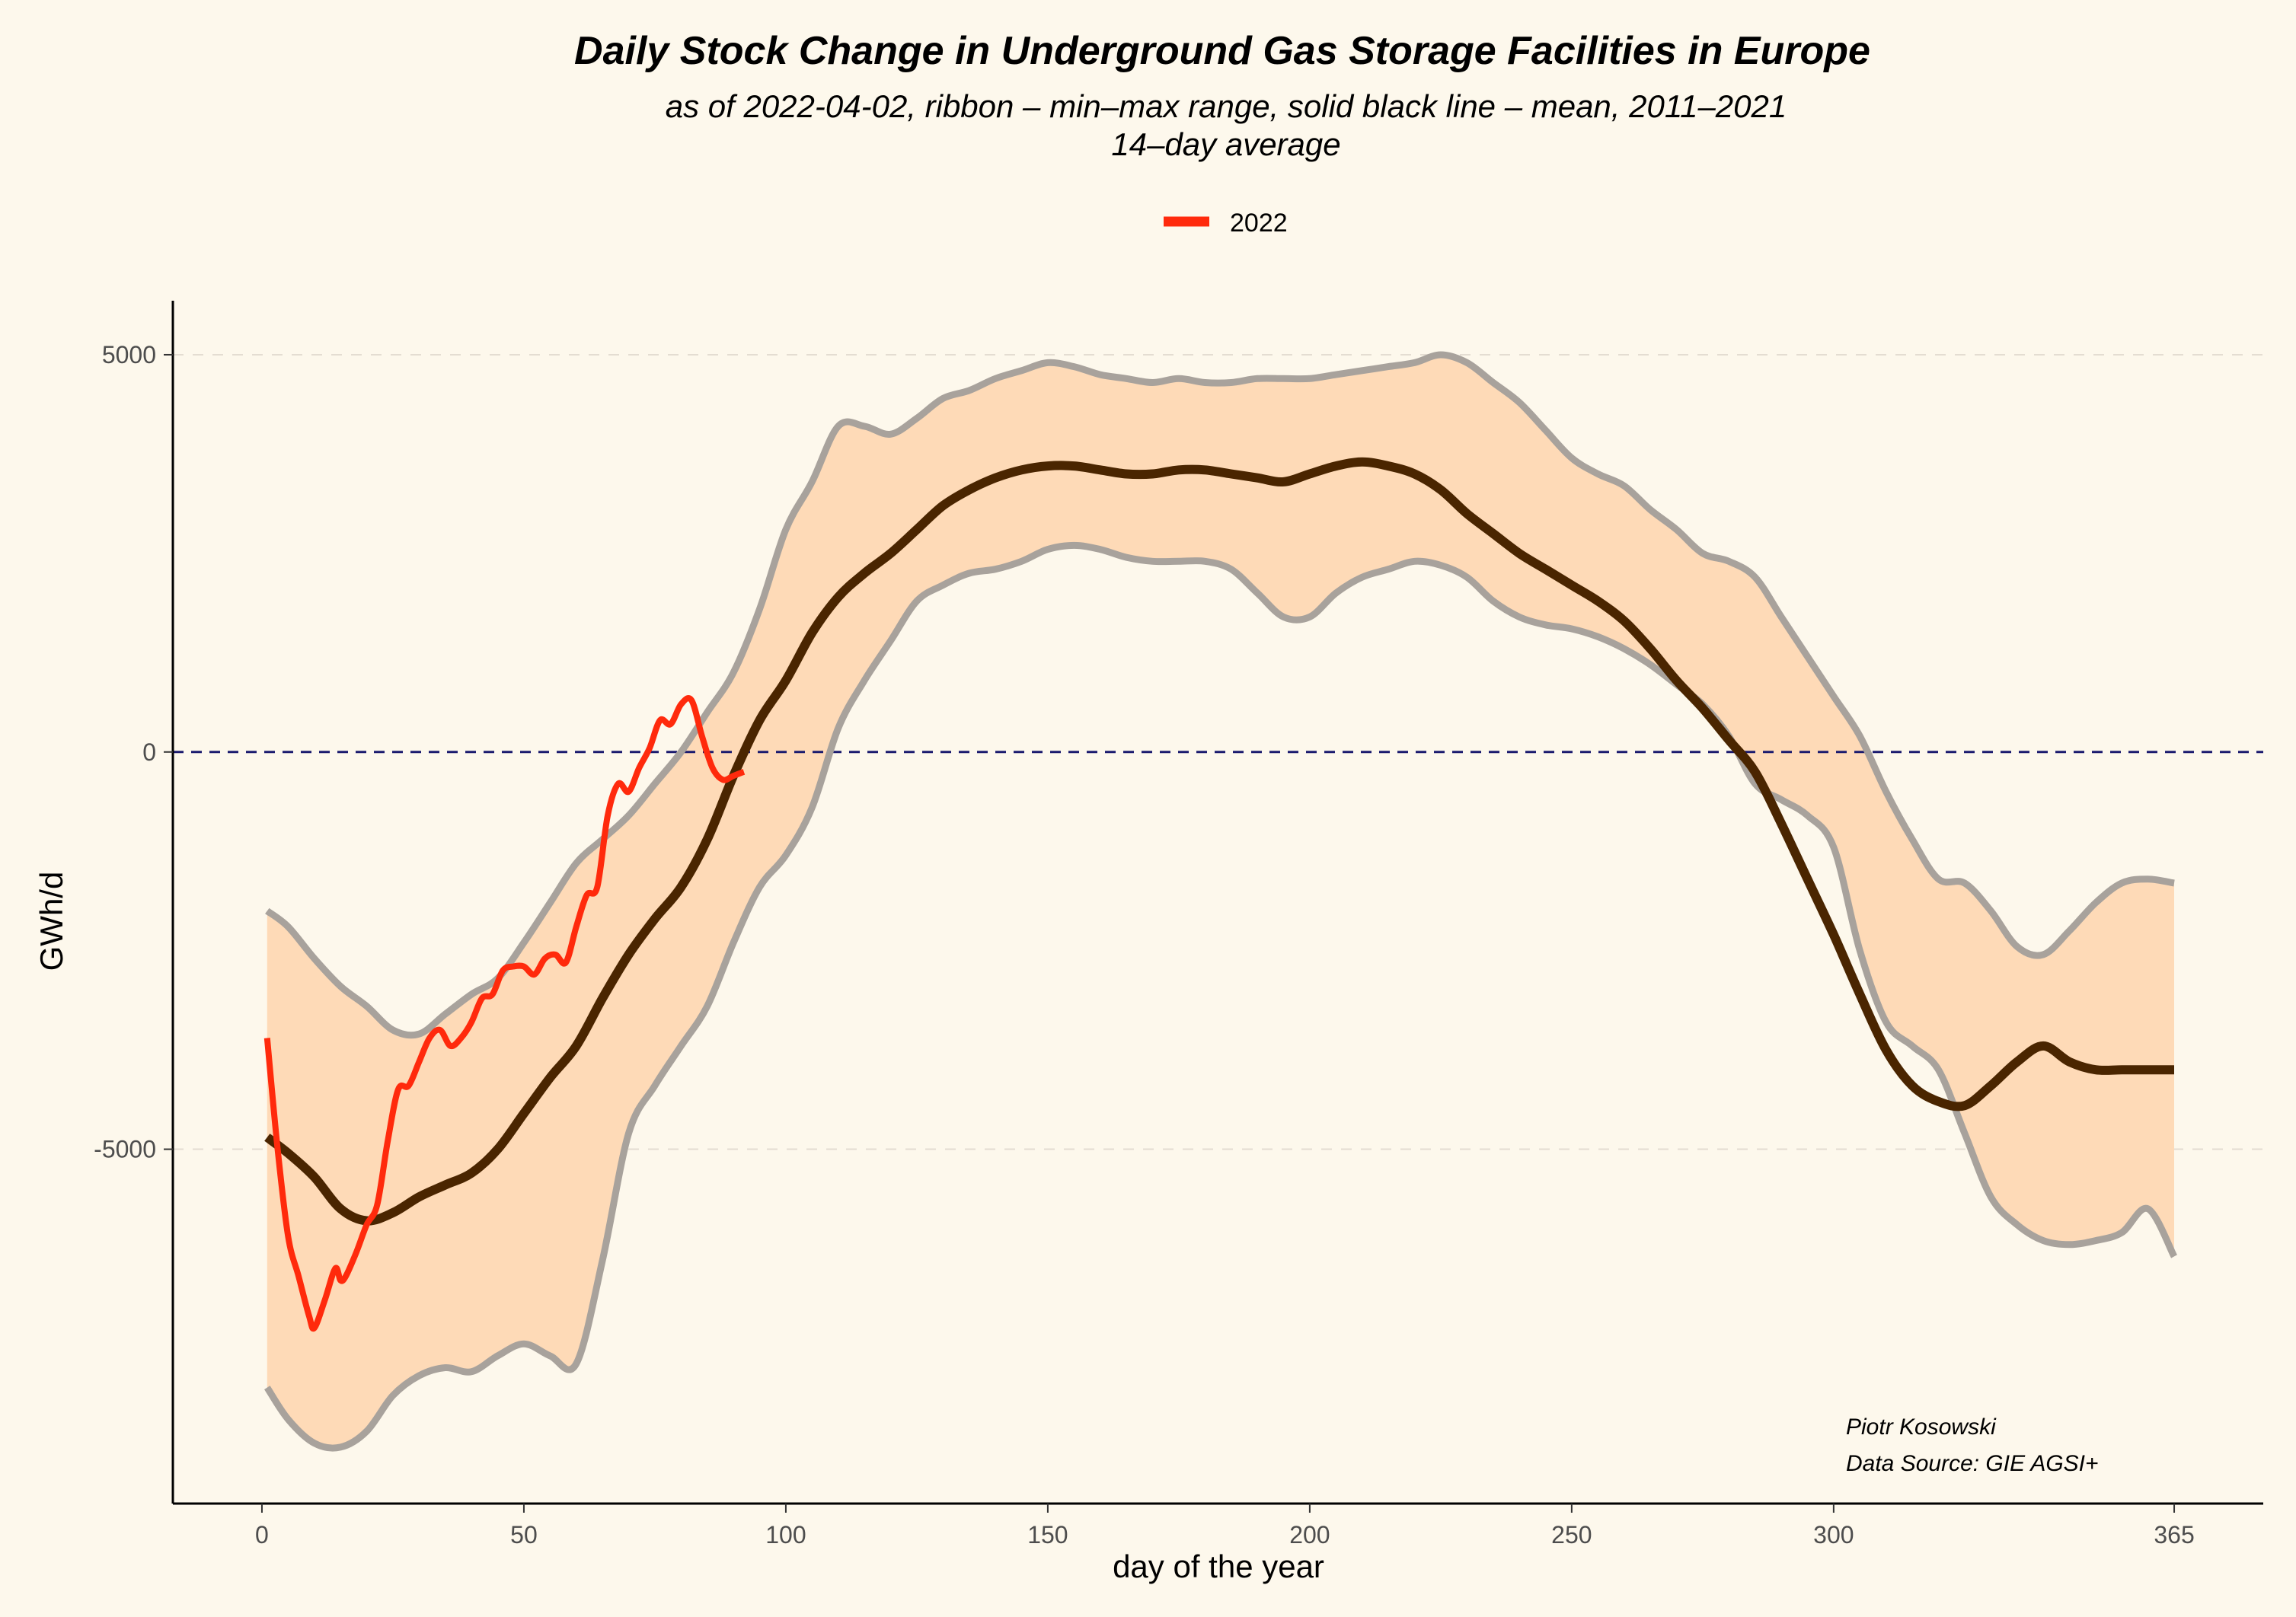 The width and height of the screenshot is (2296, 1617). What do you see at coordinates (786, 1534) in the screenshot?
I see `x-tick-label: 100` at bounding box center [786, 1534].